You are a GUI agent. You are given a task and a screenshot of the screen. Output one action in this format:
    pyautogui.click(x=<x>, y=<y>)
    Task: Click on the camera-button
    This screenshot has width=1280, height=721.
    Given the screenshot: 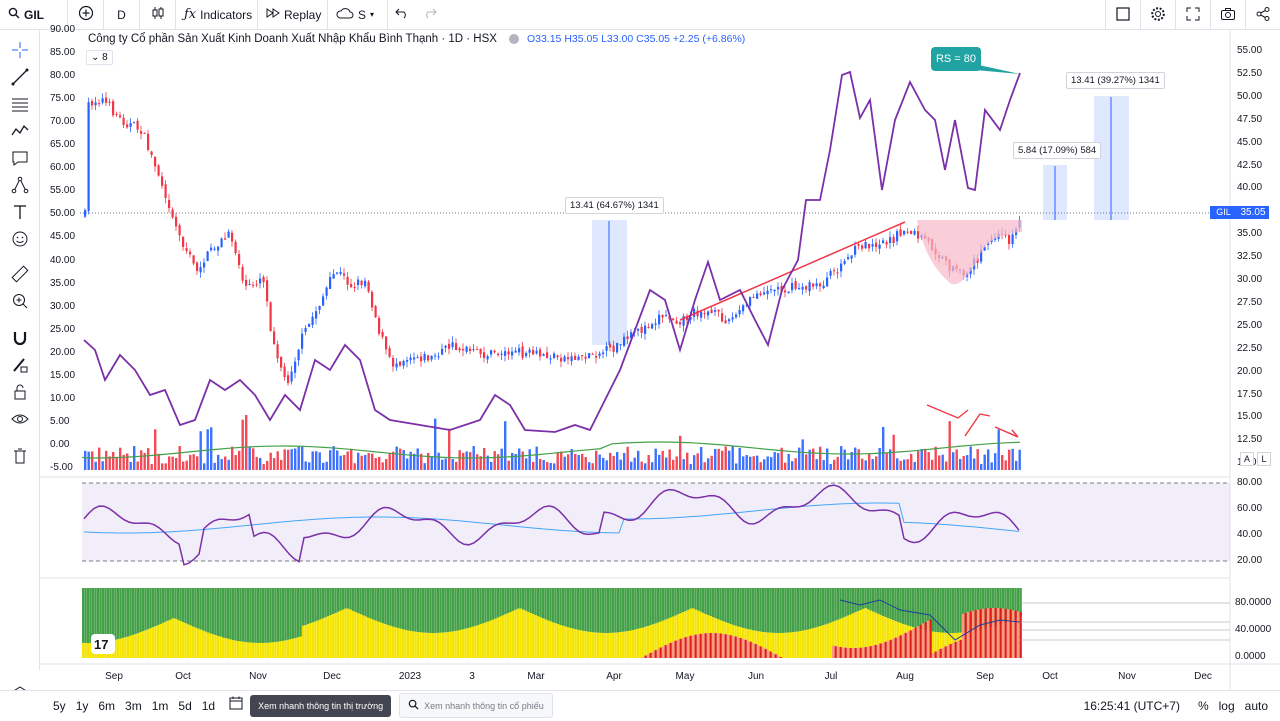 What is the action you would take?
    pyautogui.click(x=1227, y=15)
    